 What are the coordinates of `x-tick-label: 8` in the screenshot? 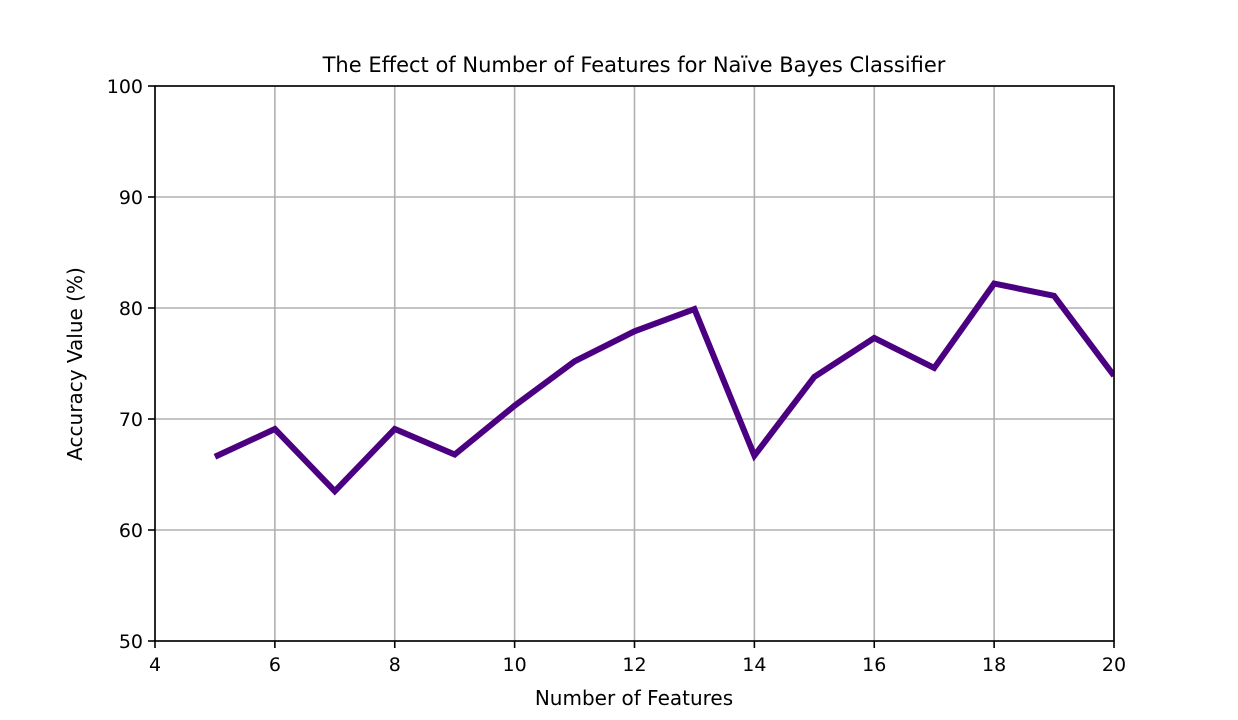 It's located at (395, 665).